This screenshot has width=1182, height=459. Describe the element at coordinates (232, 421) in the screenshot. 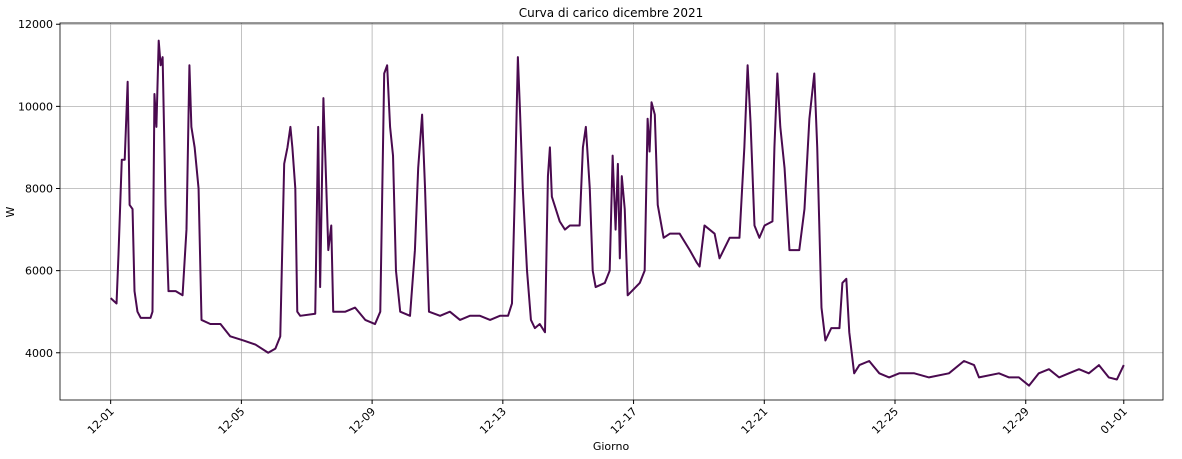

I see `x-tick-label: 12-05` at that location.